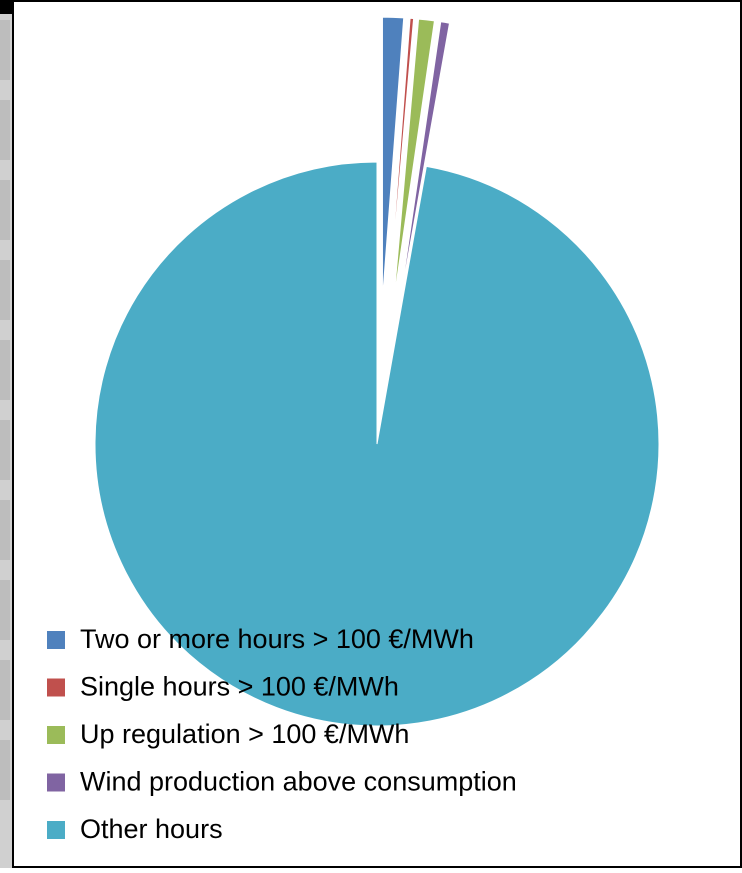 The image size is (742, 873). I want to click on side-cells, so click(5, 410).